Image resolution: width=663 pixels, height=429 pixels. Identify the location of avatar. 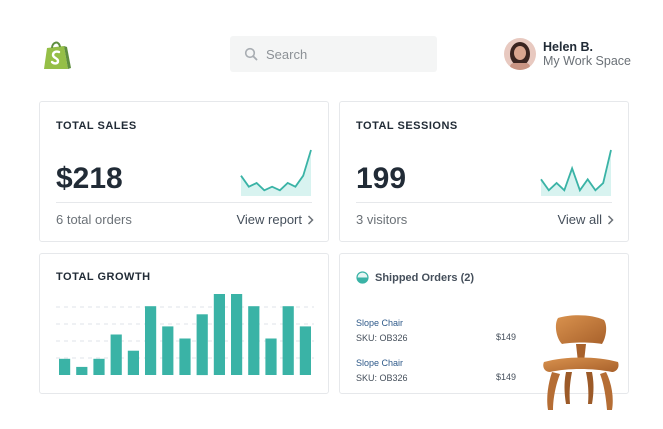
(520, 54).